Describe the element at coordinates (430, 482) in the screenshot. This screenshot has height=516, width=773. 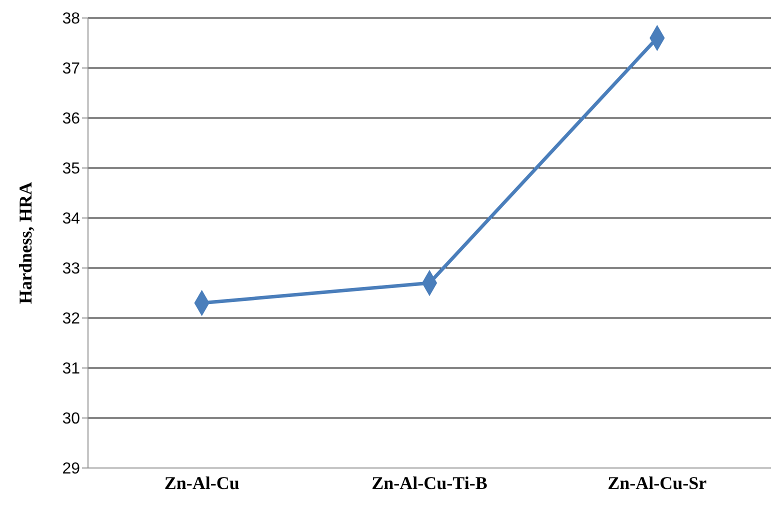
I see `x-tick-label: Zn-Al-Cu-Ti-B` at that location.